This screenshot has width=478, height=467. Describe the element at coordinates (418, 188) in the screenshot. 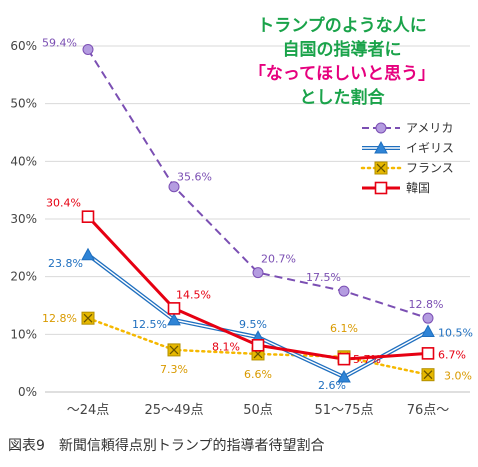

I see `legend-label: 韓国` at that location.